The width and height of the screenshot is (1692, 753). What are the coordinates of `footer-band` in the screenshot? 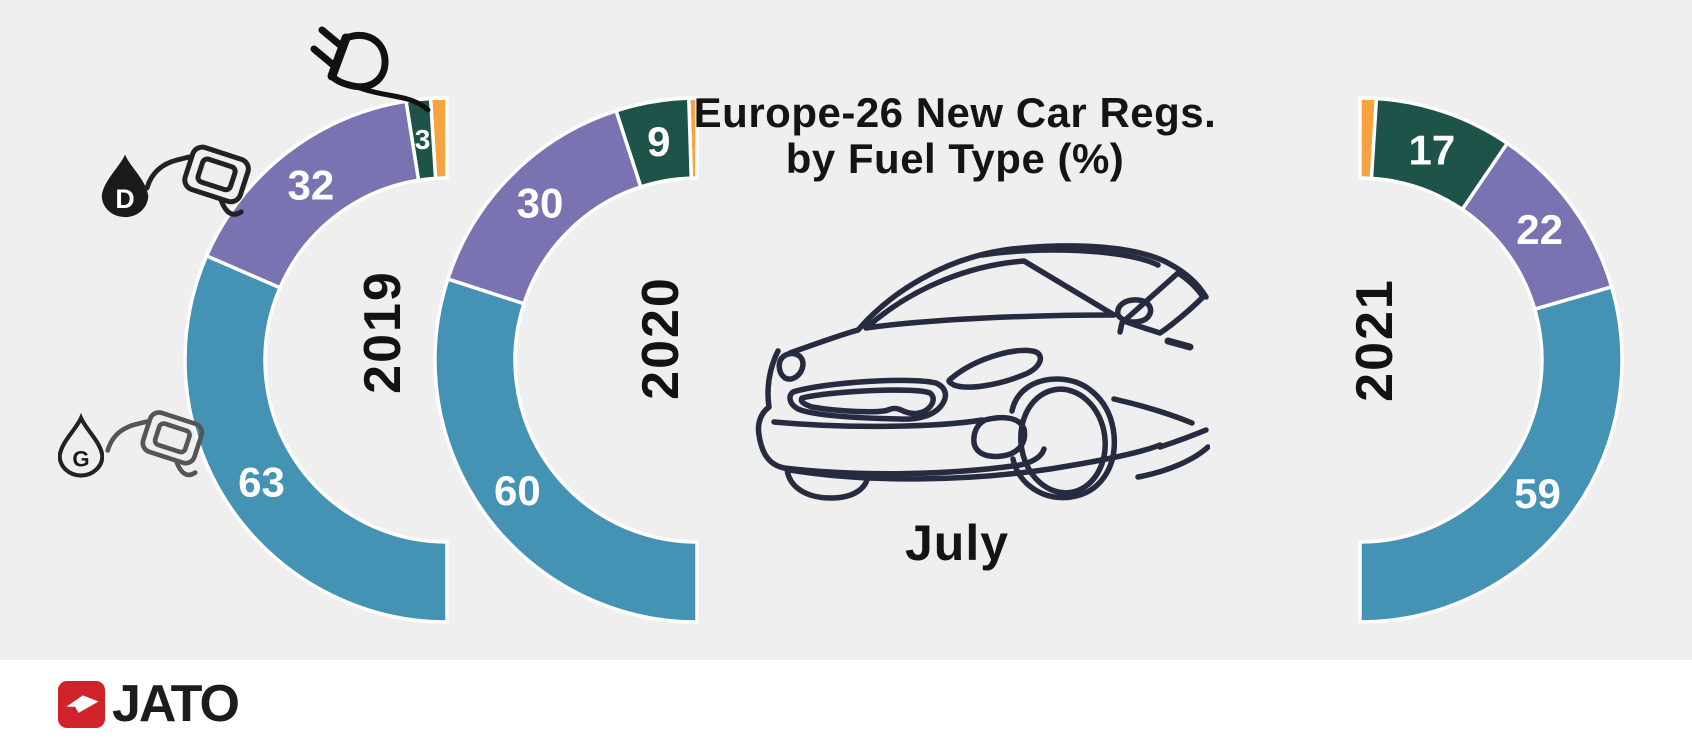 It's located at (846, 706).